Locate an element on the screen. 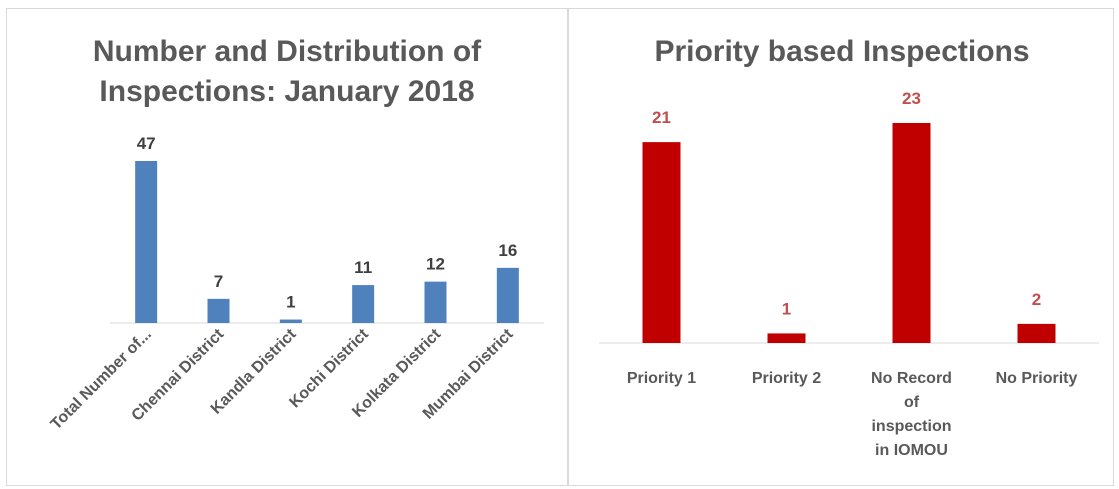 Image resolution: width=1119 pixels, height=489 pixels. chart-title: Priority based Inspections is located at coordinates (841, 51).